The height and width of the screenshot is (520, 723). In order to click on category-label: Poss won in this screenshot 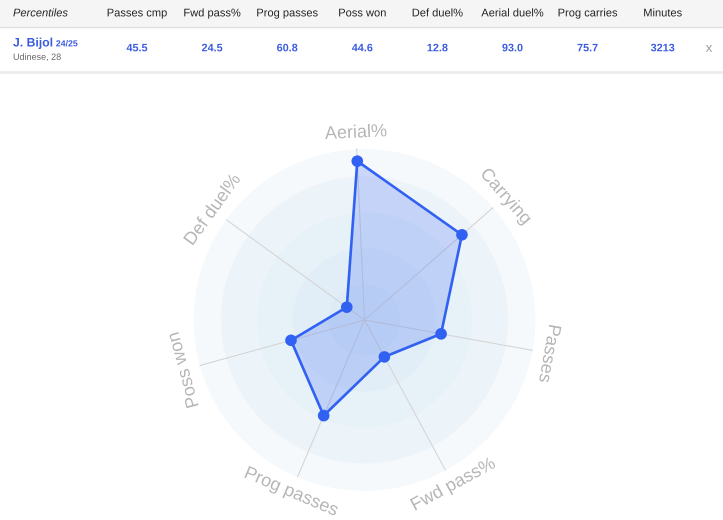, I will do `click(362, 12)`.